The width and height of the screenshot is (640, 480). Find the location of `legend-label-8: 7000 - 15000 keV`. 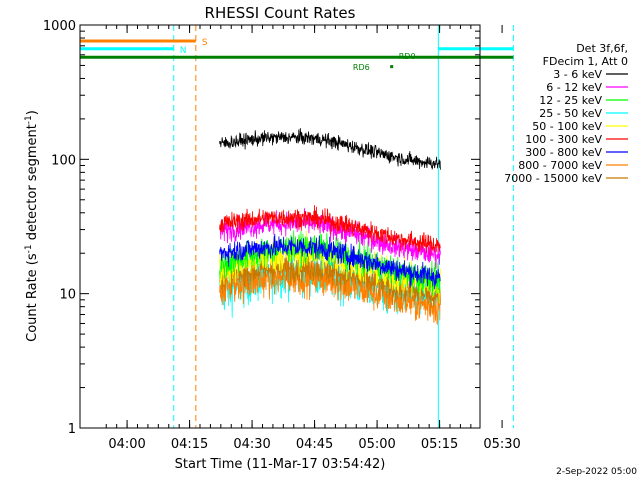

legend-label-8: 7000 - 15000 keV is located at coordinates (553, 178).